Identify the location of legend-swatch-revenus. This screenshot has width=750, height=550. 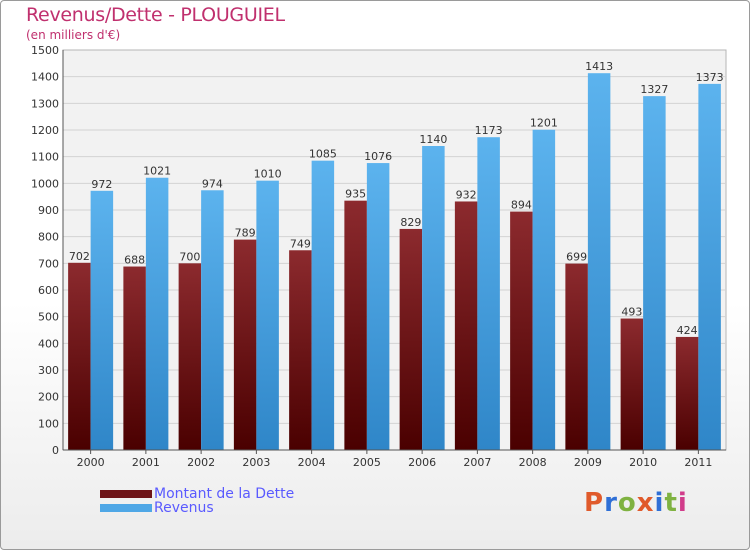
(126, 508).